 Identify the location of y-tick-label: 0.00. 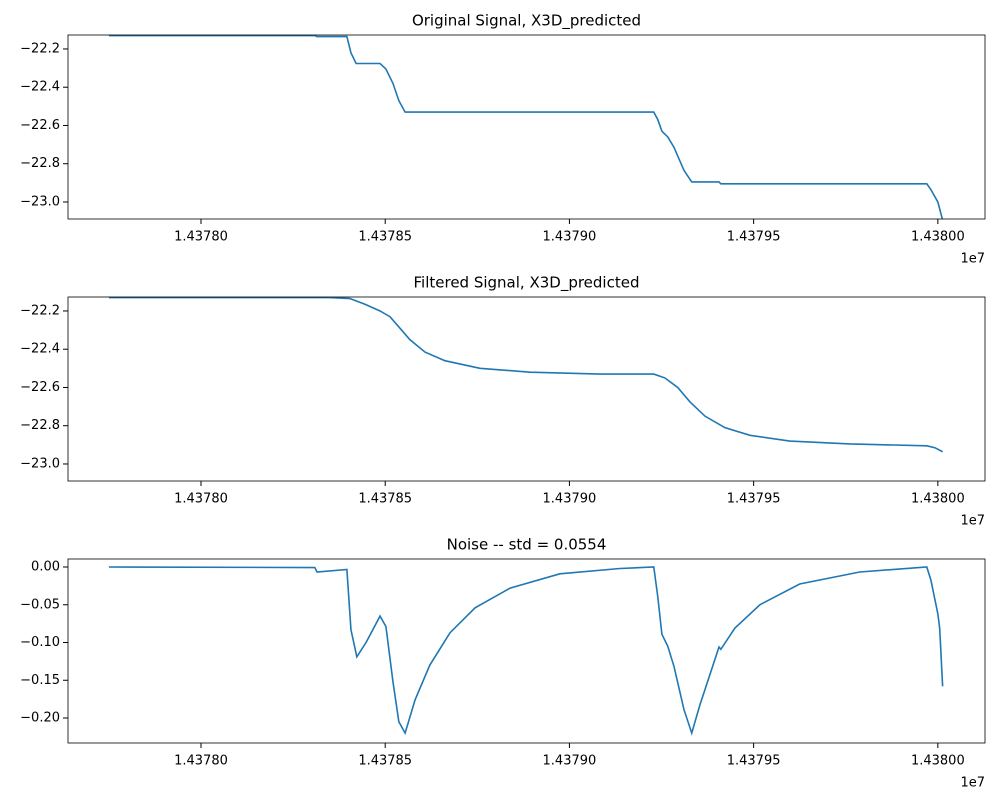
(45, 567).